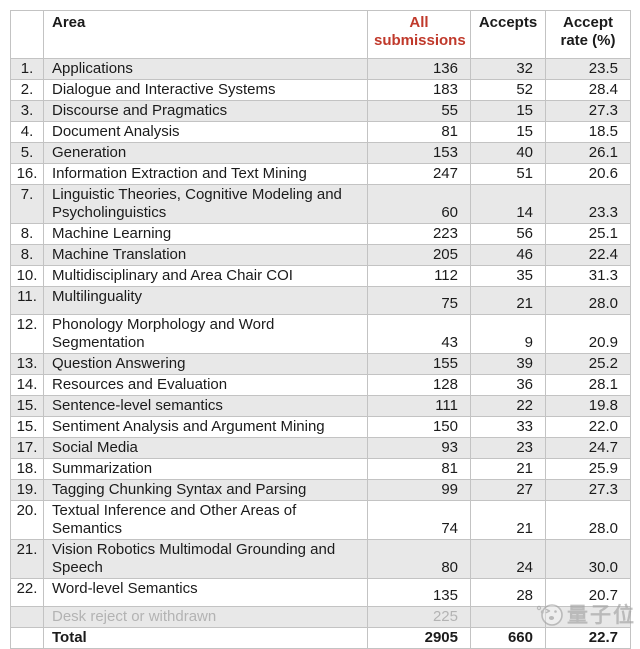 Image resolution: width=640 pixels, height=649 pixels. I want to click on cell-row-number: 21., so click(27, 559).